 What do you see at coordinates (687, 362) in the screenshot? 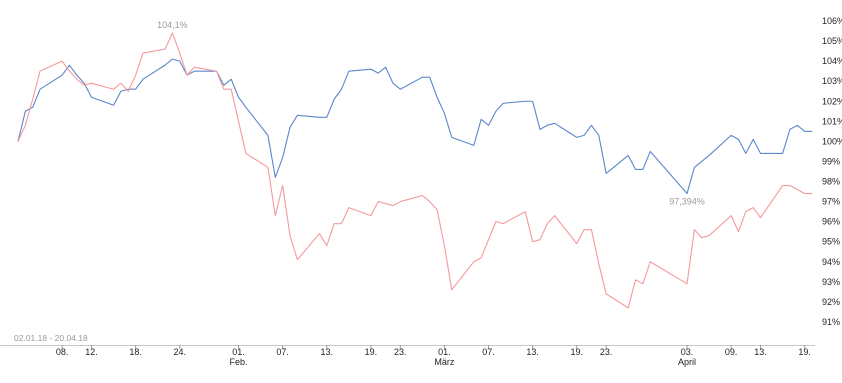
I see `x-tick-month-label: April` at bounding box center [687, 362].